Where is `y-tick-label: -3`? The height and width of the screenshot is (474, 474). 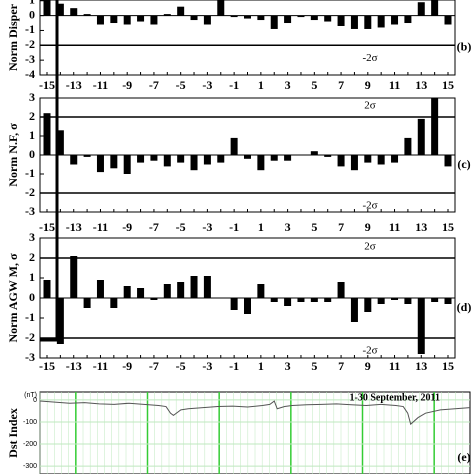 y-tick-label: -3 is located at coordinates (30, 211).